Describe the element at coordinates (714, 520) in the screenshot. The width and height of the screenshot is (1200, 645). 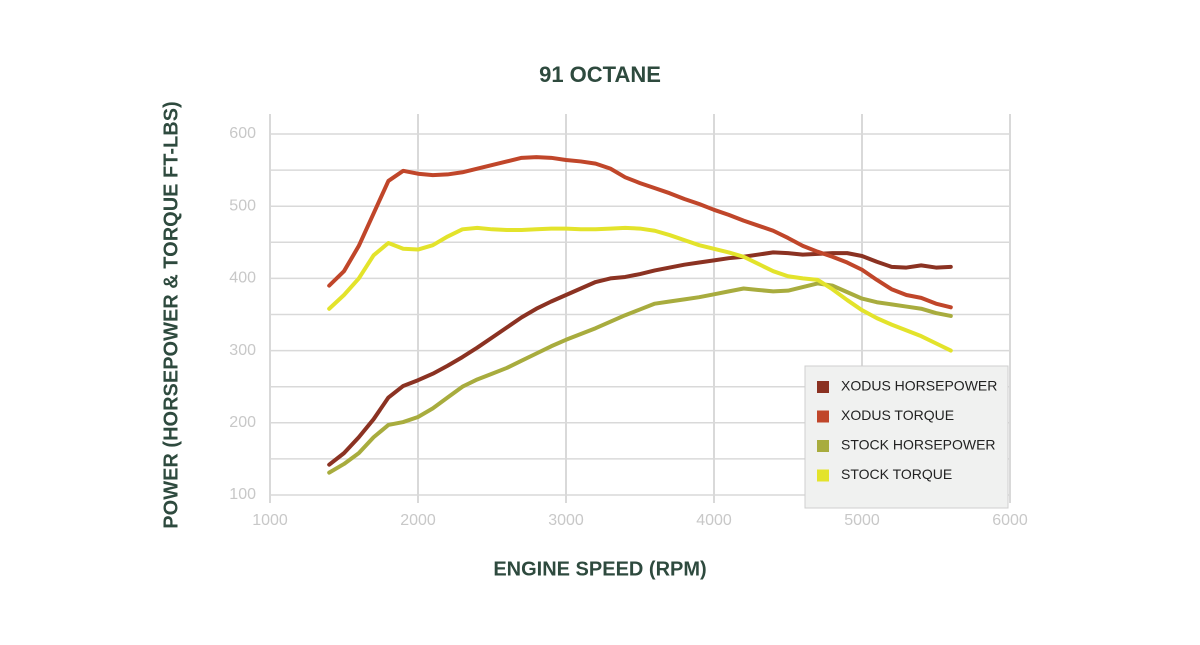
I see `x-tick-label: 4000` at that location.